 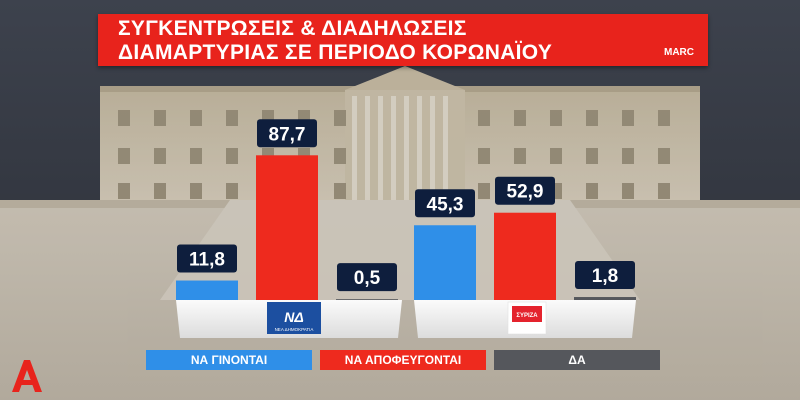 I want to click on legend-item-2: ΔΑ, so click(x=577, y=360).